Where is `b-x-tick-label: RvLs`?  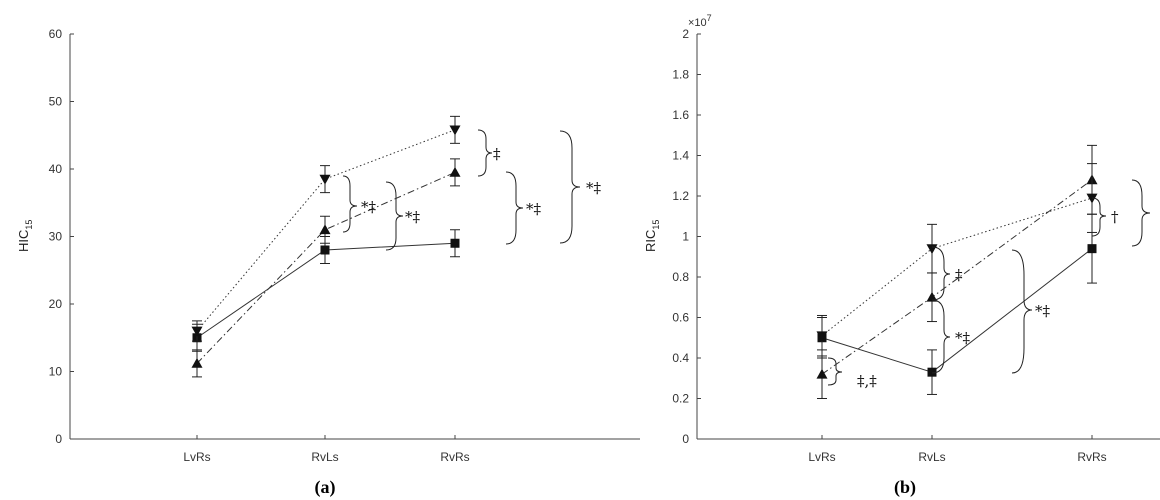 b-x-tick-label: RvLs is located at coordinates (931, 457).